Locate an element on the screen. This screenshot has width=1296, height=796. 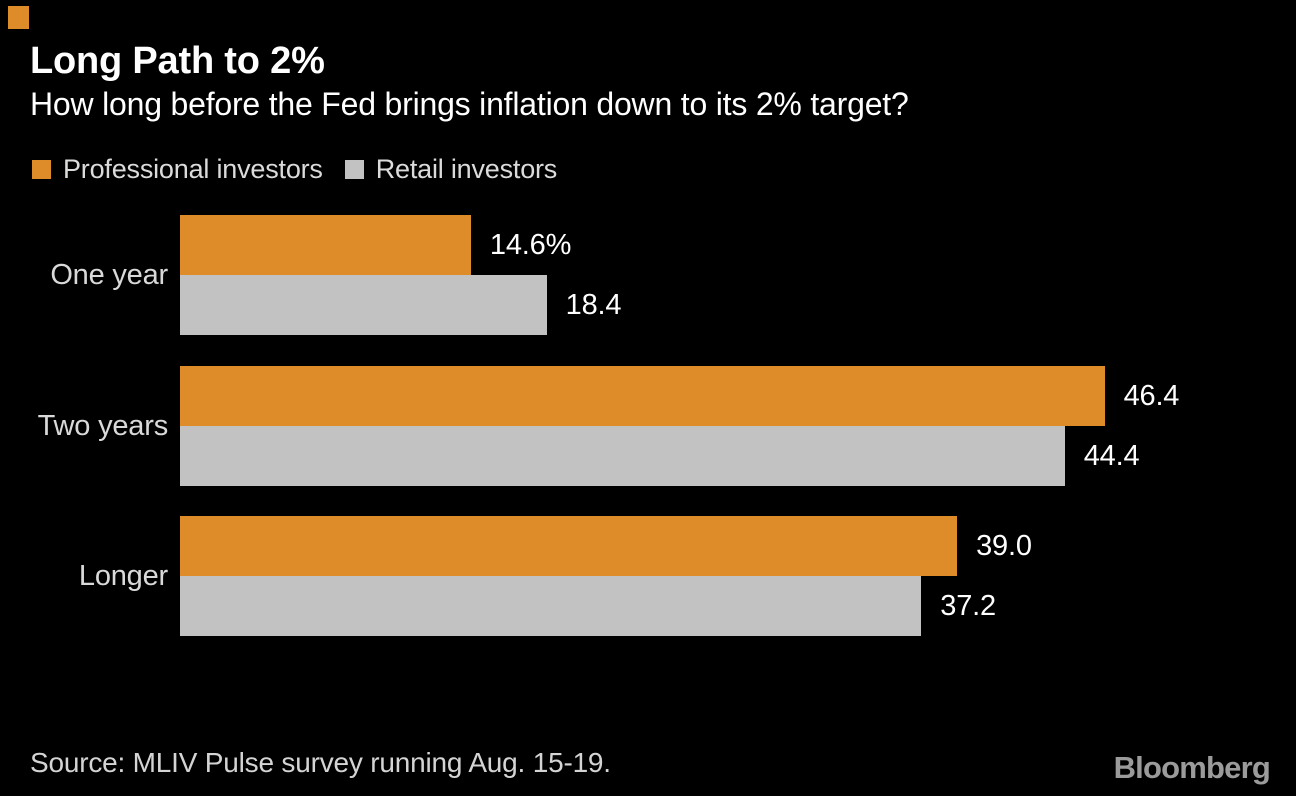
bar-row: 18.4 is located at coordinates (723, 305).